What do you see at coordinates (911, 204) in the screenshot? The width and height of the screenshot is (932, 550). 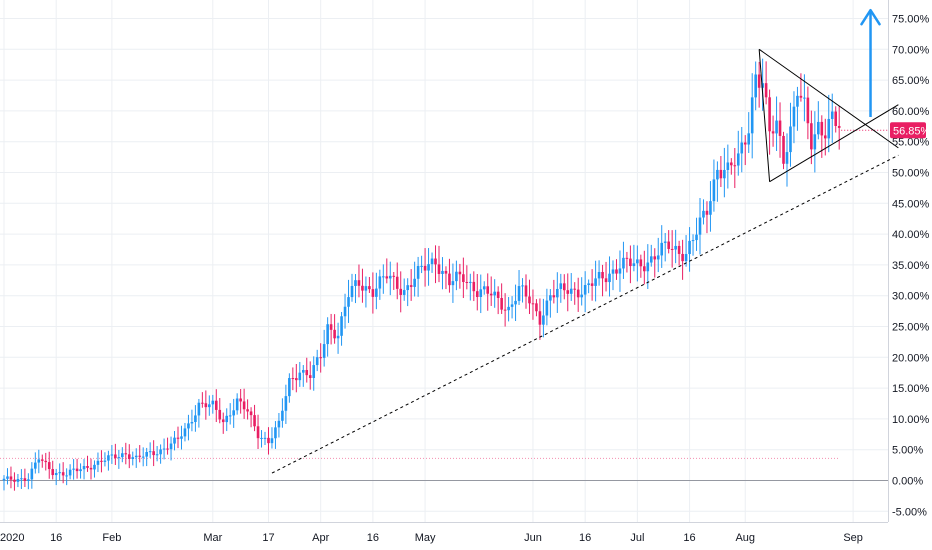 I see `y-tick-label: 45.00%` at bounding box center [911, 204].